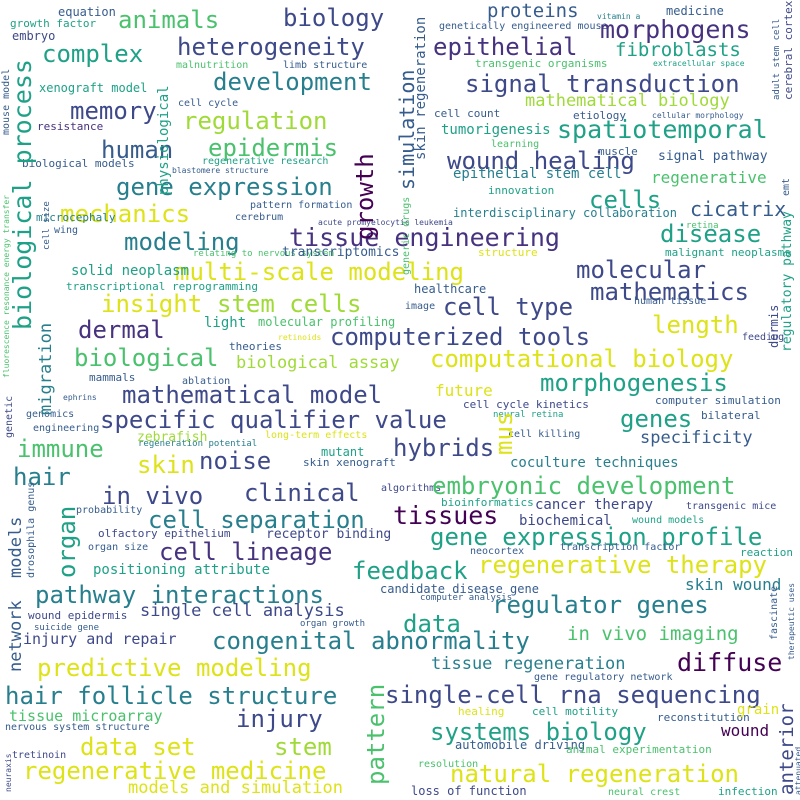  I want to click on word: development, so click(292, 82).